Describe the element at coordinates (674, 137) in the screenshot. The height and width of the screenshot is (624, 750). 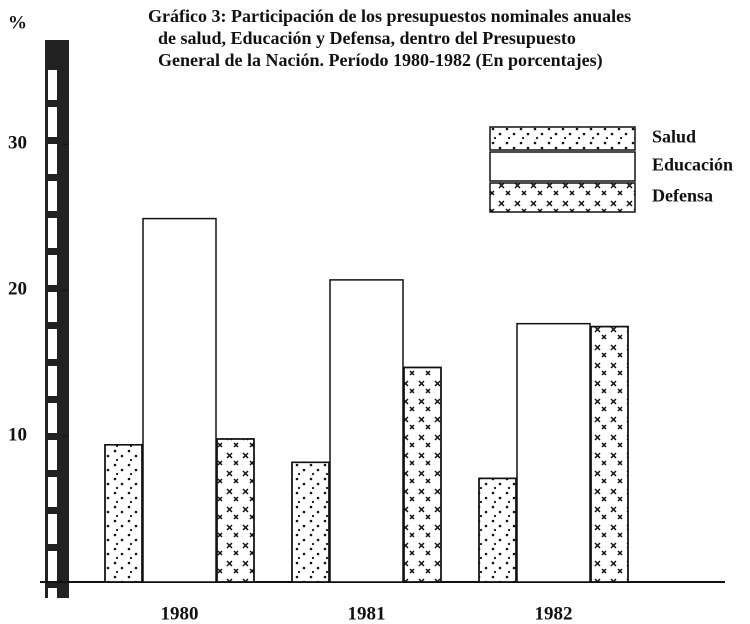
I see `legend-label: Salud` at that location.